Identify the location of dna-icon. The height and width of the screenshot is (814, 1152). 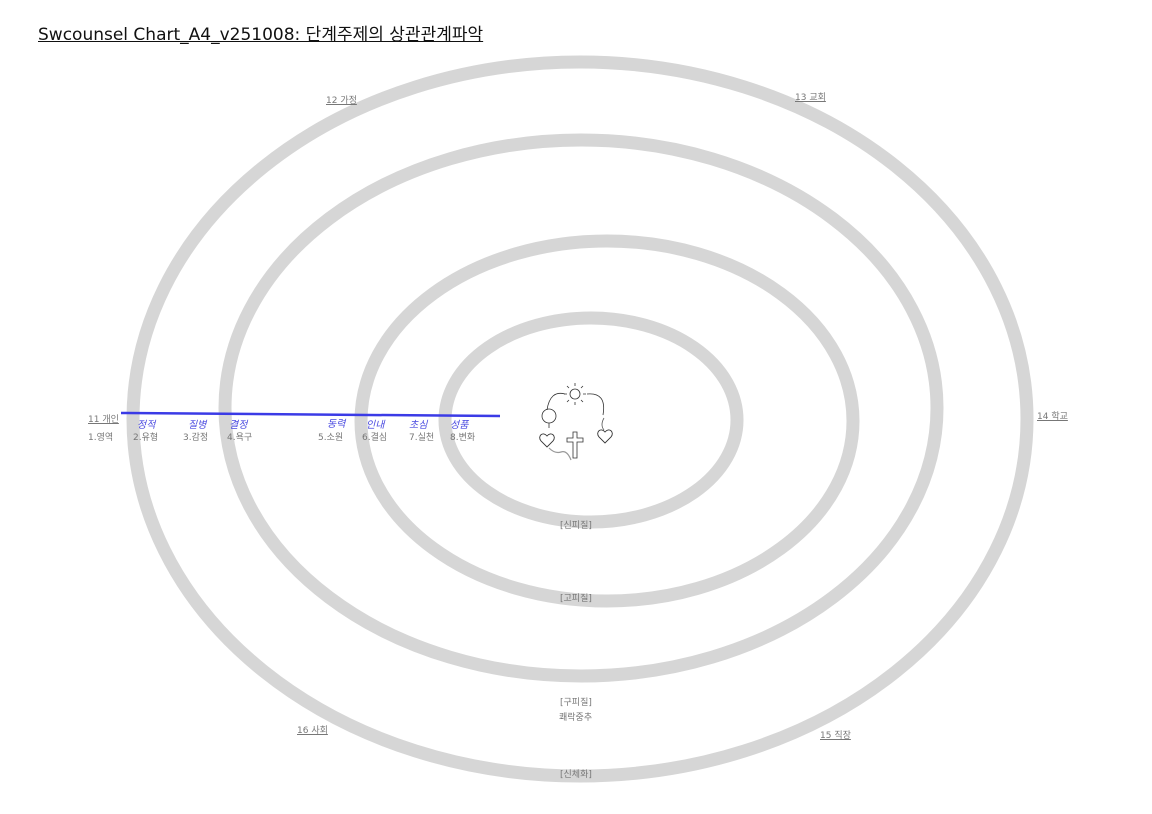
(560, 454).